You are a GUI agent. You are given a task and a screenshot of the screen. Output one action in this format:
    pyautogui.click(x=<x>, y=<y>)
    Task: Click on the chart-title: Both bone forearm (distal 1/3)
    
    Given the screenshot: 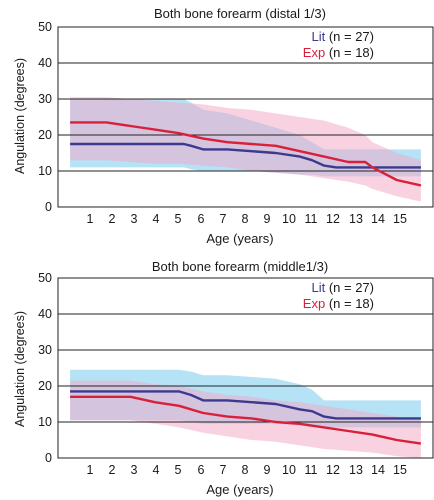 What is the action you would take?
    pyautogui.click(x=240, y=13)
    